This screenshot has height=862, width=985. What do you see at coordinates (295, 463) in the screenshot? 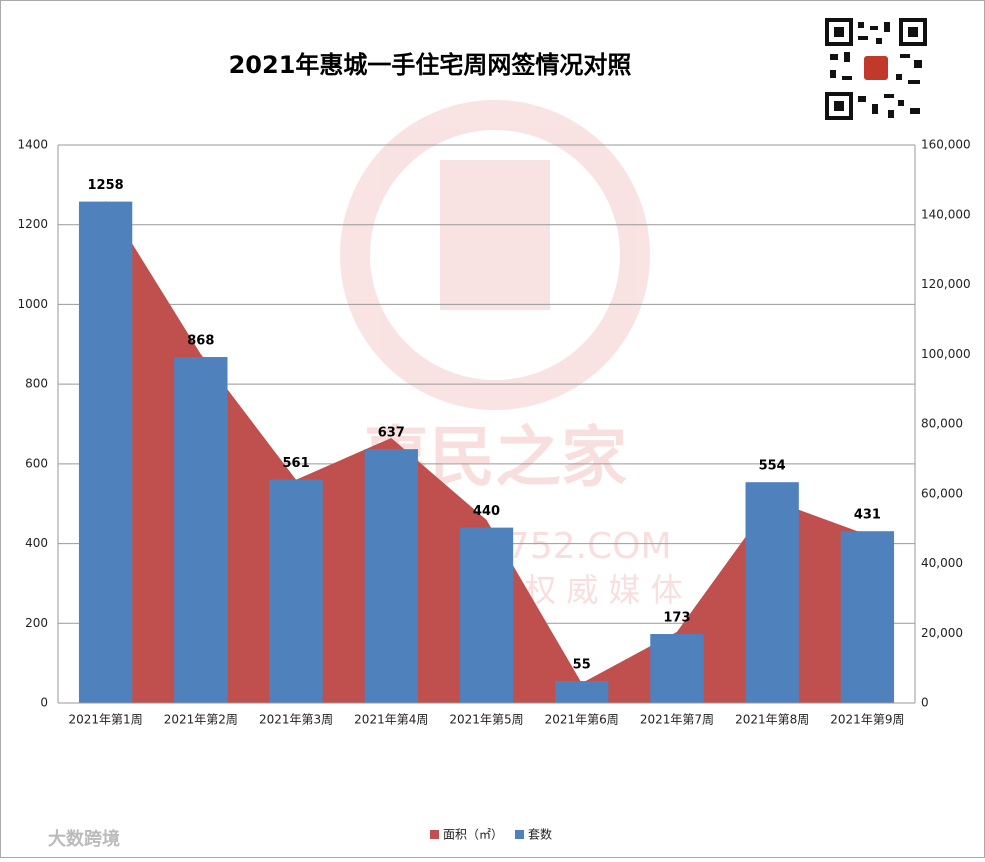
I see `data-label: 561` at bounding box center [295, 463].